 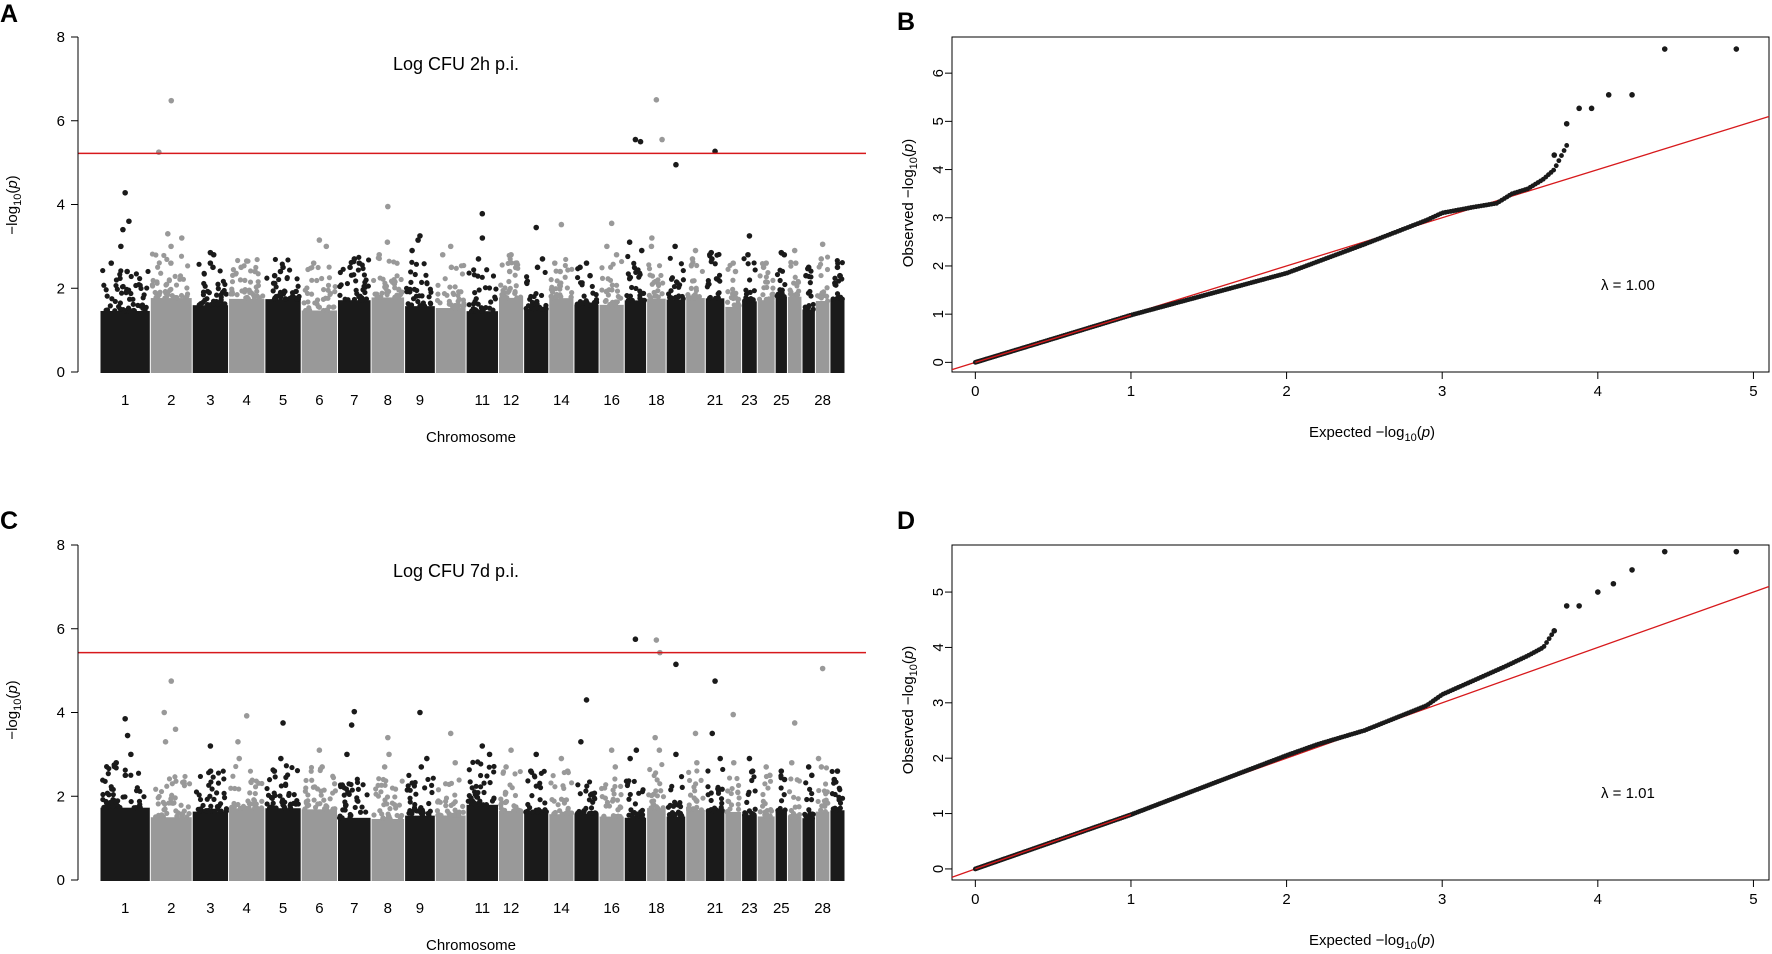 What do you see at coordinates (579, 304) in the screenshot?
I see `chr-15-point` at bounding box center [579, 304].